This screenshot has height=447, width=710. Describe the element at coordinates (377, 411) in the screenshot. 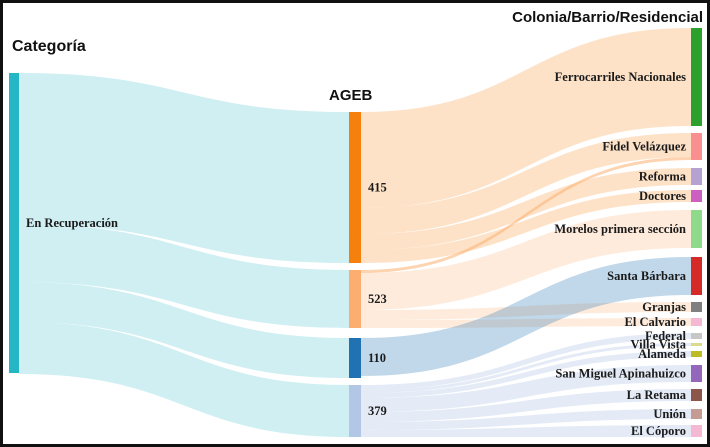

I see `node-label-ageb_379: 379` at that location.